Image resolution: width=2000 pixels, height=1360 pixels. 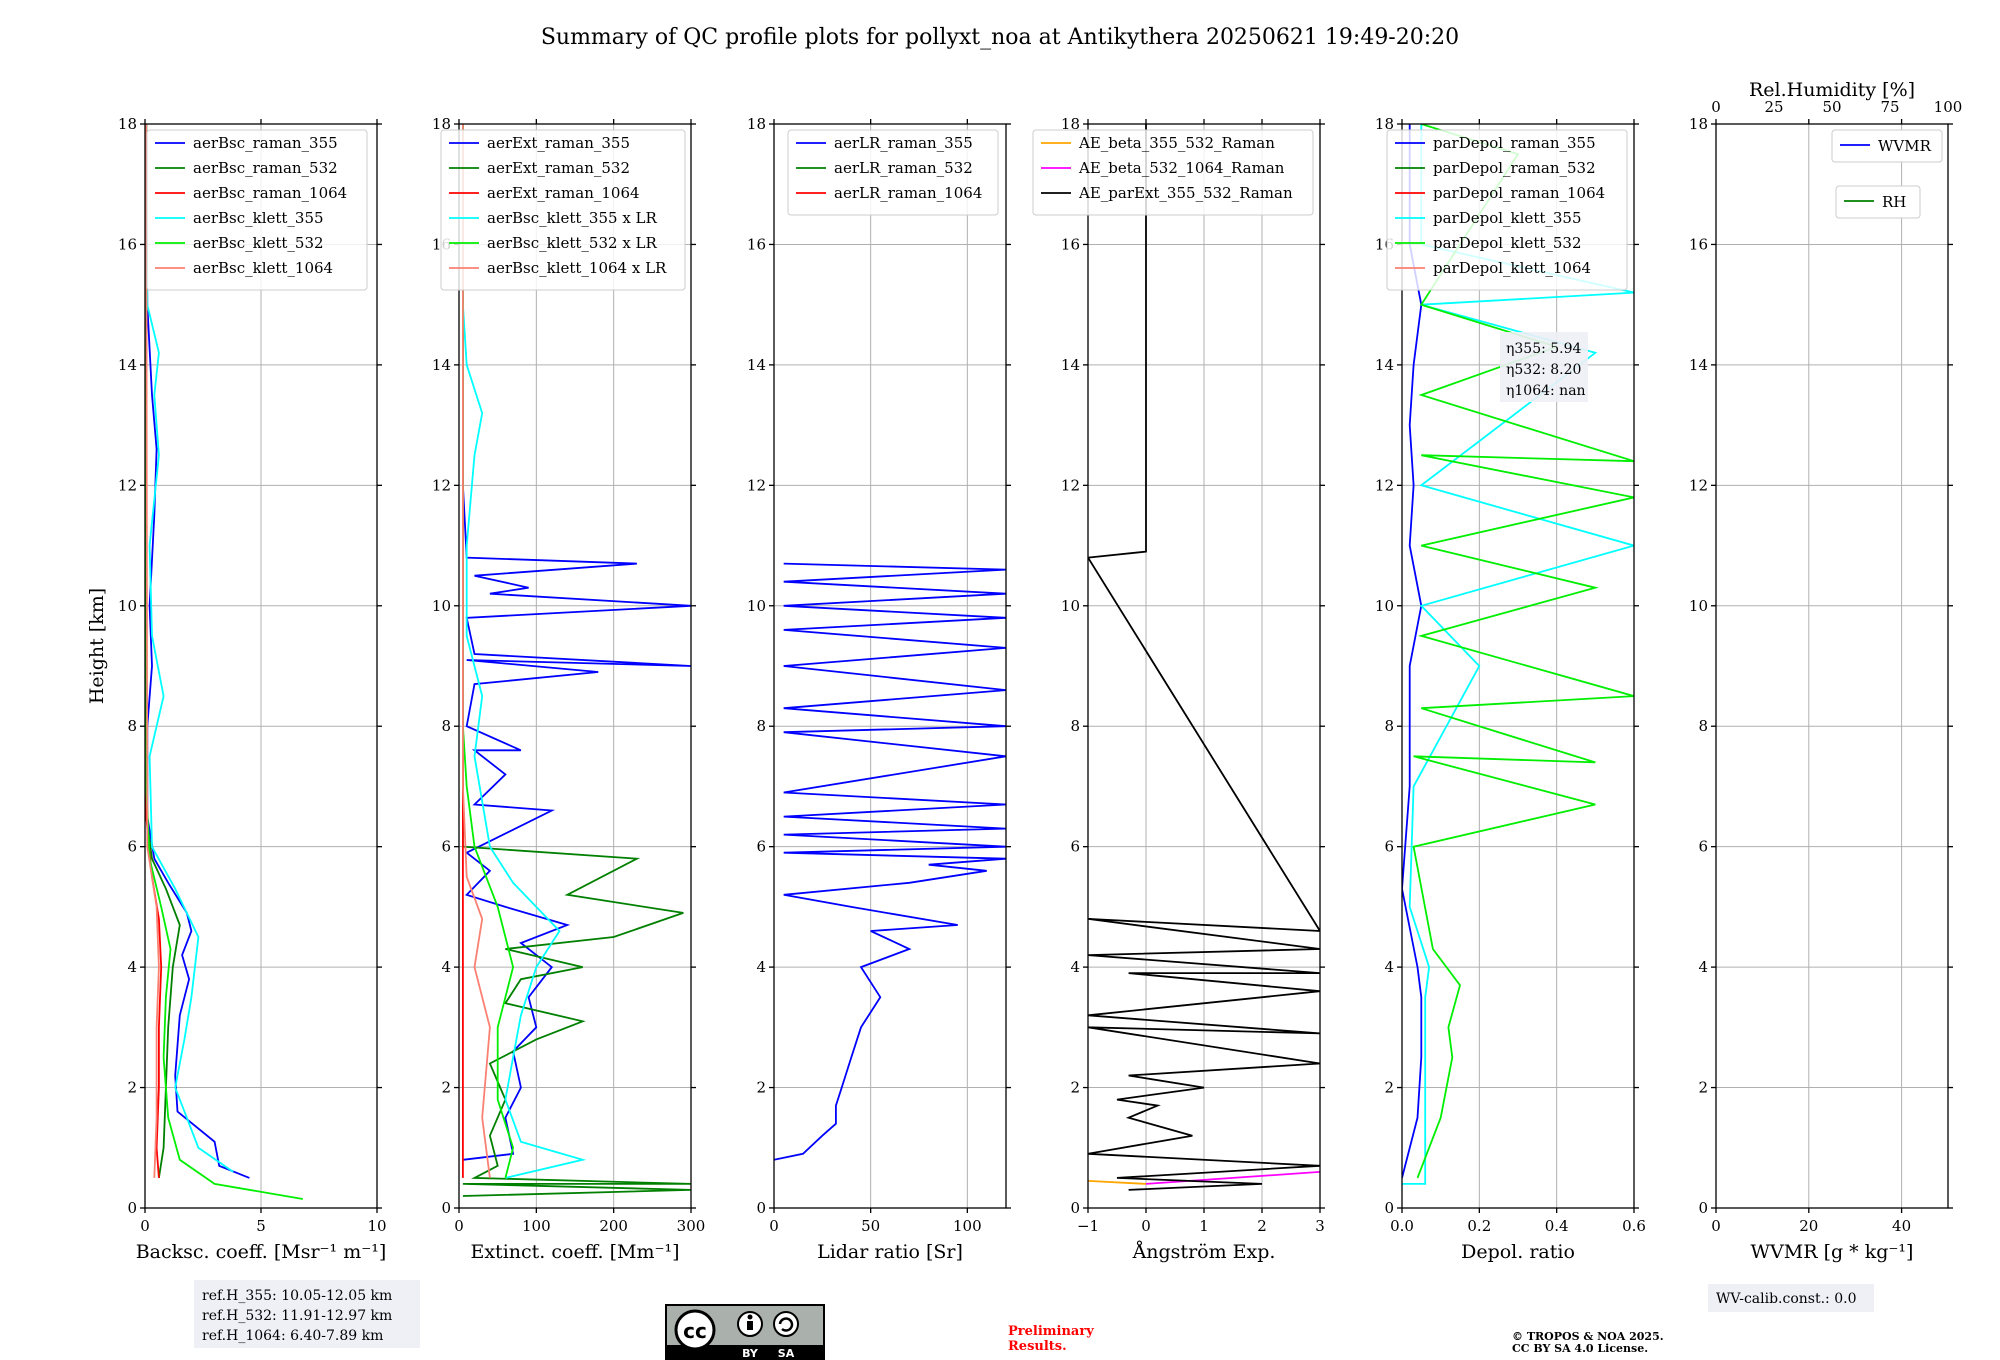 What do you see at coordinates (1832, 1252) in the screenshot?
I see `x-axis-label: WVMR [g * kg⁻¹]` at bounding box center [1832, 1252].